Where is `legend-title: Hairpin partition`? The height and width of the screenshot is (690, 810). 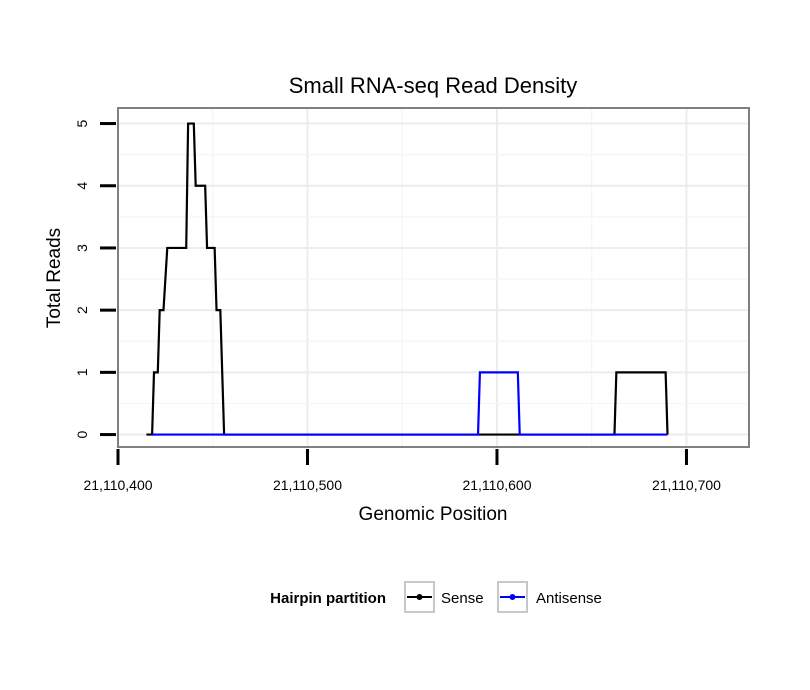
legend-title: Hairpin partition is located at coordinates (328, 598).